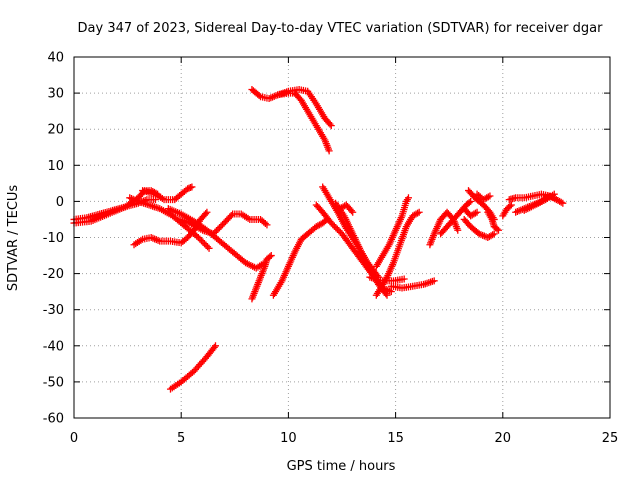 The width and height of the screenshot is (640, 480). Describe the element at coordinates (13, 238) in the screenshot. I see `y-axis-label: SDTVAR / TECUs` at that location.